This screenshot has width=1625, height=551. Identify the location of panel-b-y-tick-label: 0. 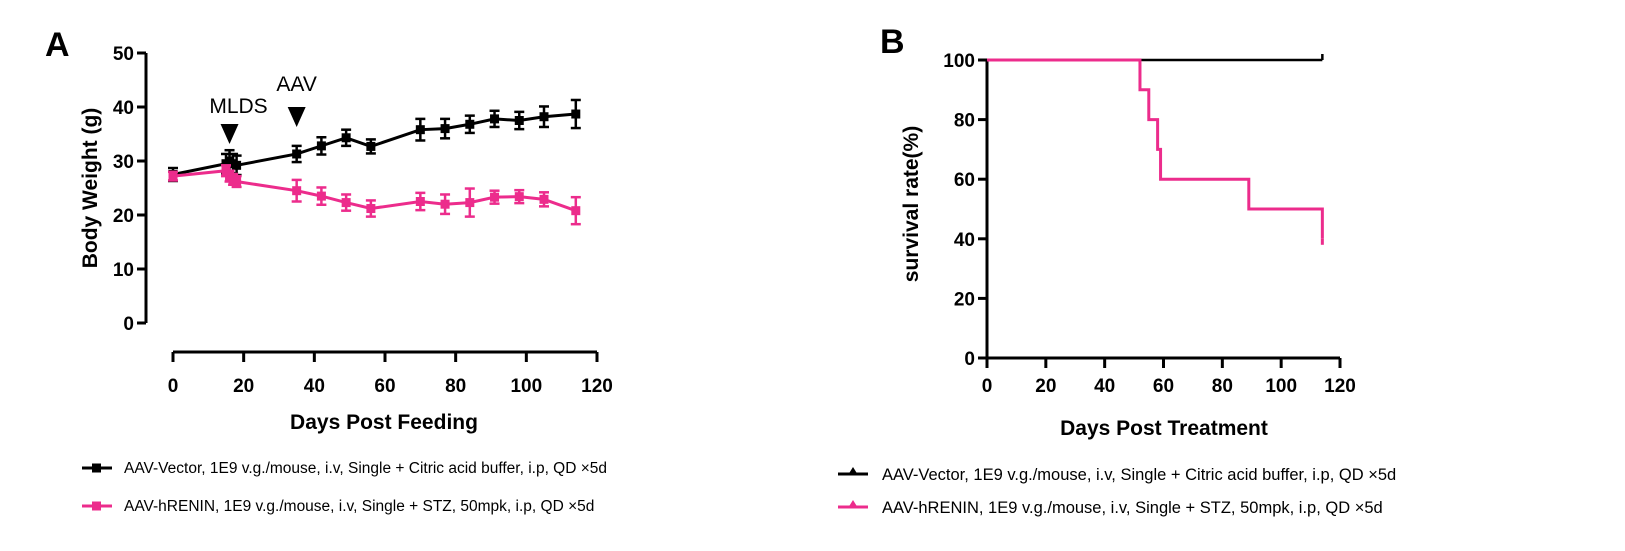
(969, 359).